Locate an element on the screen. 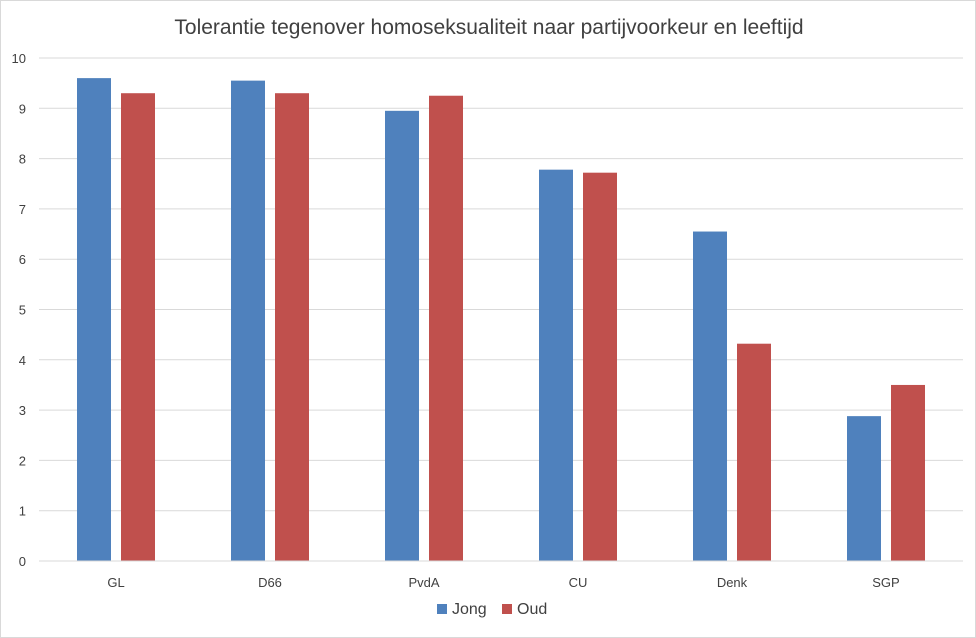  x-tick-label: D66 is located at coordinates (270, 582).